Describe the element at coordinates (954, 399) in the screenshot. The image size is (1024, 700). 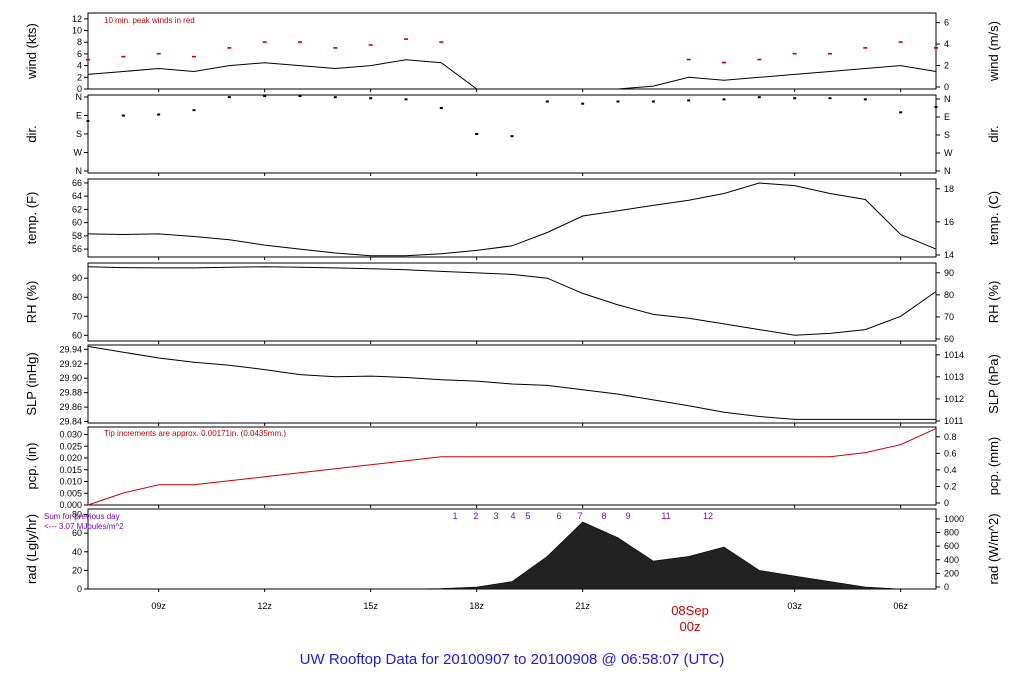
I see `y-right-tick-label: 1012` at that location.